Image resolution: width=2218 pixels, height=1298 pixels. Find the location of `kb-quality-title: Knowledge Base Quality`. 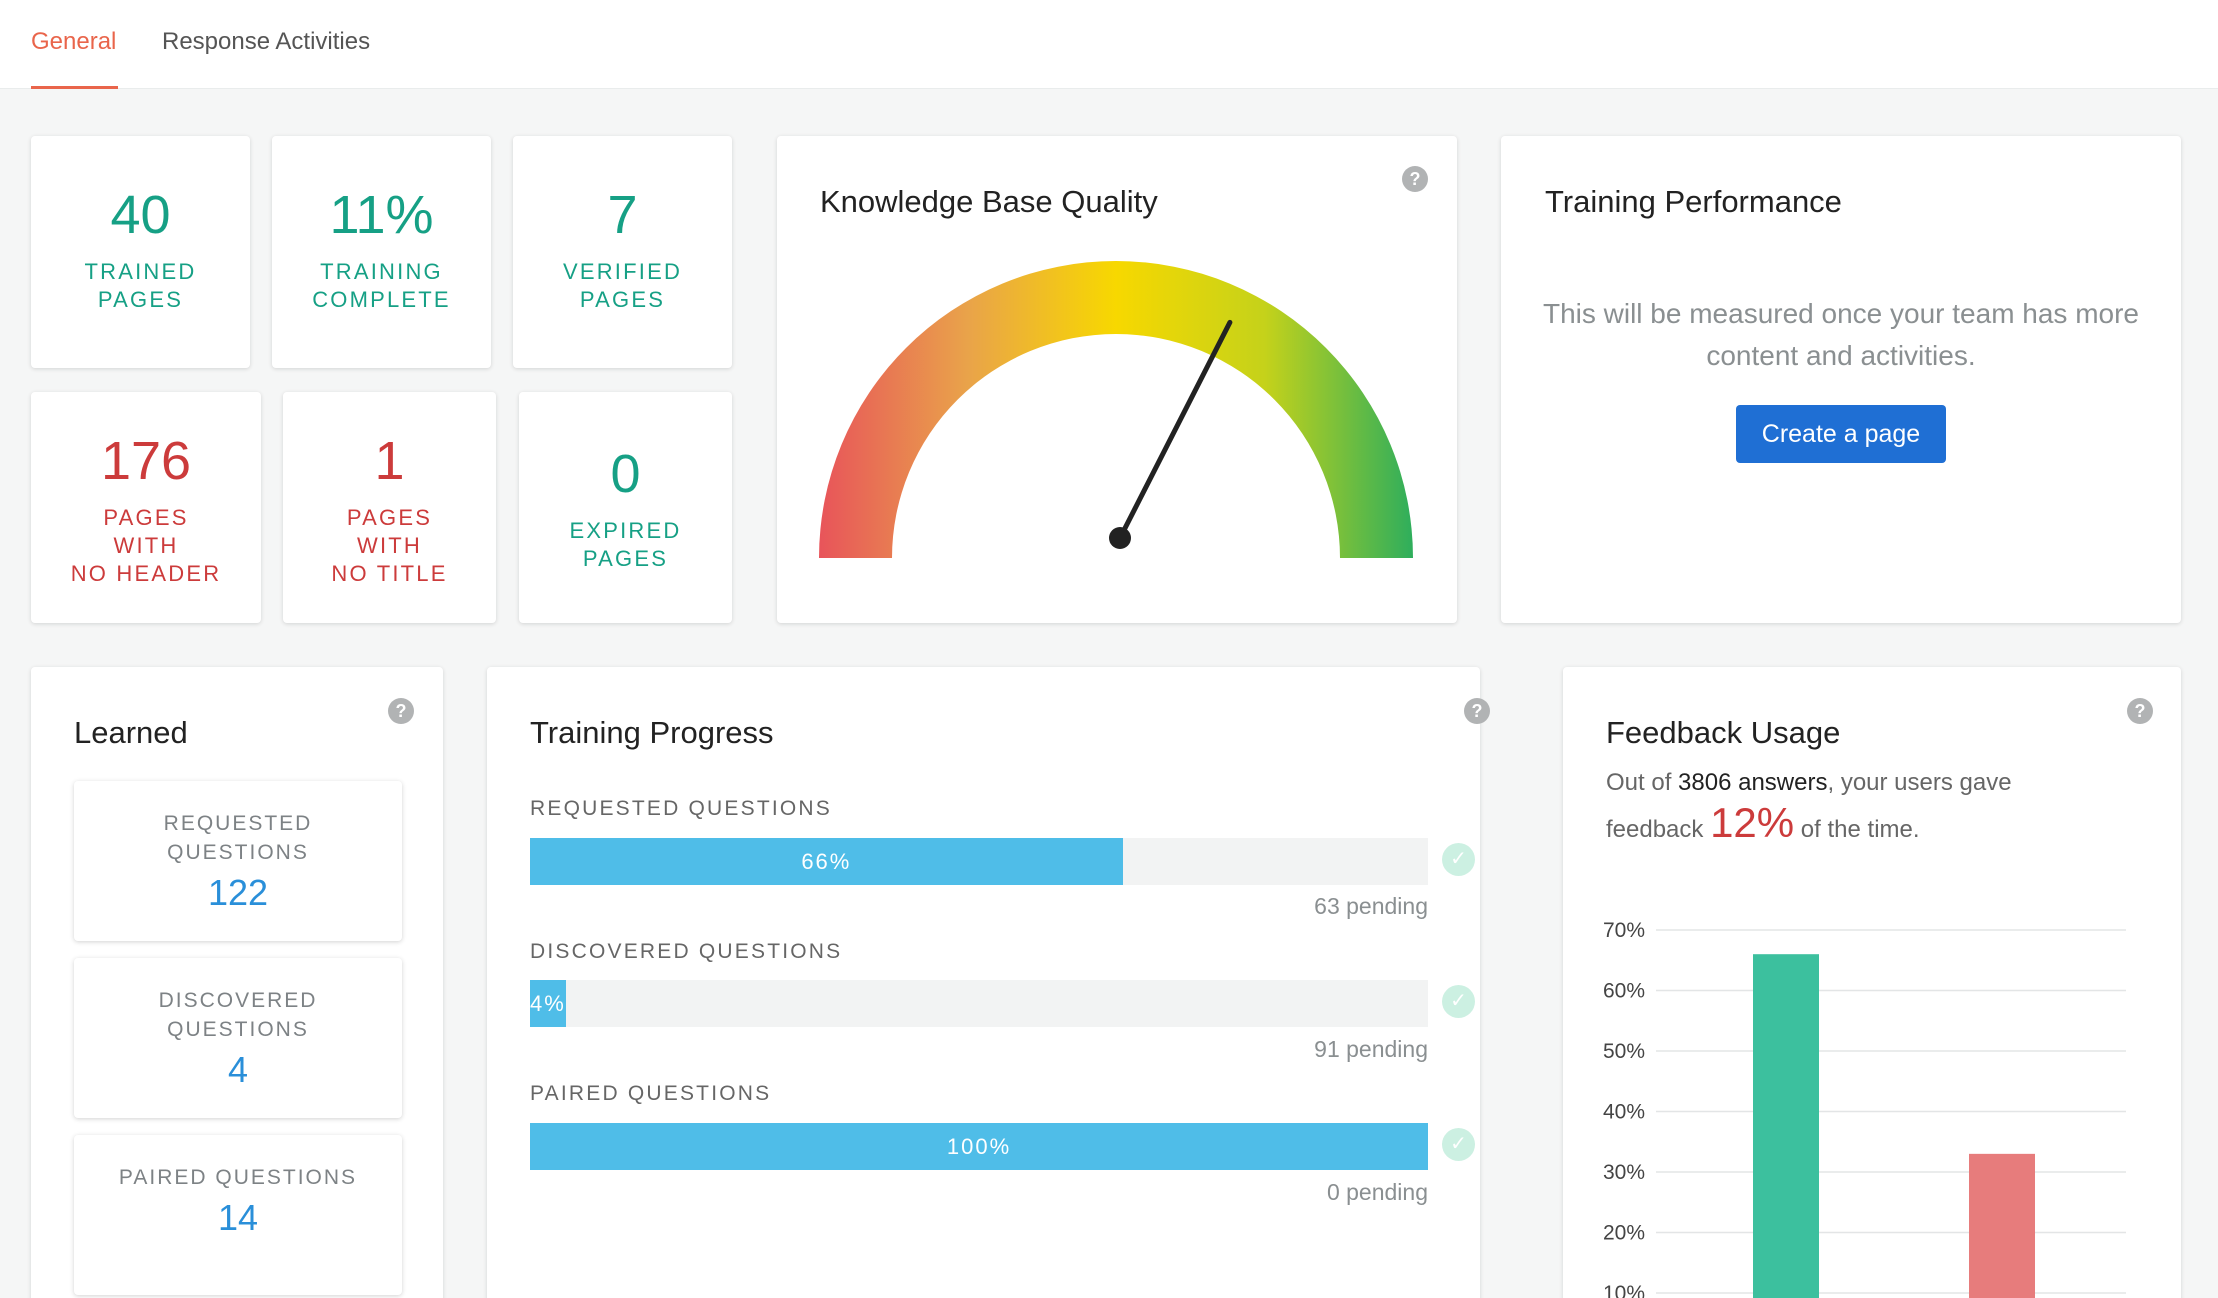

kb-quality-title: Knowledge Base Quality is located at coordinates (989, 201).